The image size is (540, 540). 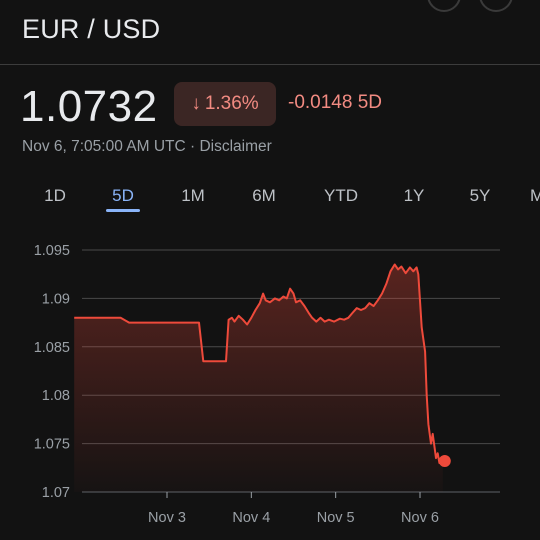 I want to click on percent-change-value: 1.36%, so click(x=231, y=103).